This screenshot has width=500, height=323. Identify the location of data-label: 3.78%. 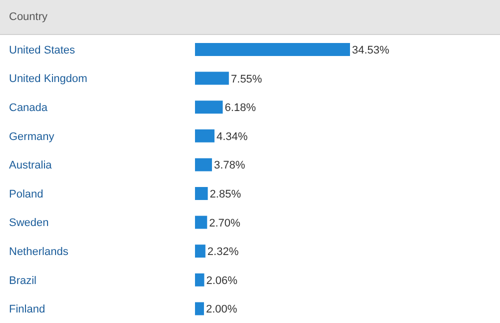
(230, 166).